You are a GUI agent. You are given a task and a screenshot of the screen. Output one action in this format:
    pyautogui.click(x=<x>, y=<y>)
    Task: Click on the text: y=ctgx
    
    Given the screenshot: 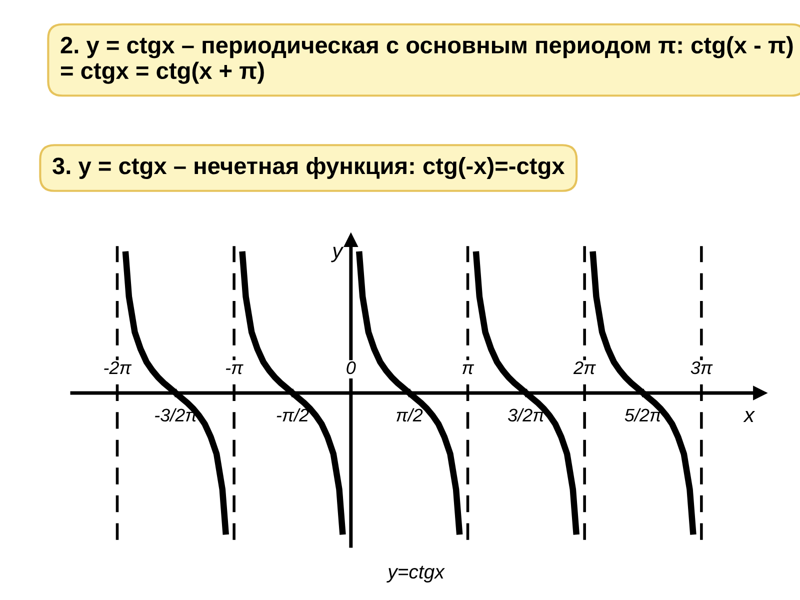 What is the action you would take?
    pyautogui.click(x=415, y=574)
    